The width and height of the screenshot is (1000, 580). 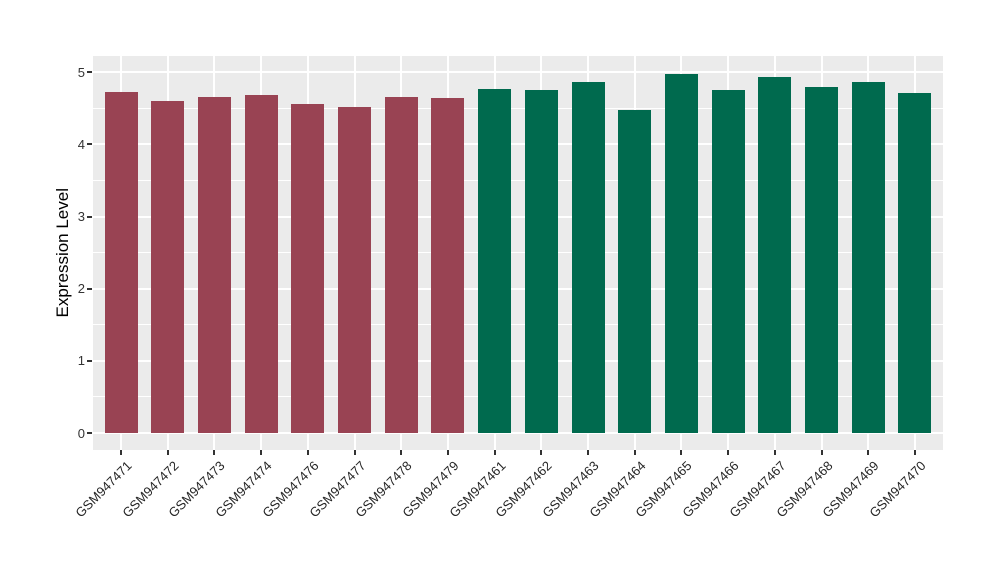 I want to click on bar-GSM947479, so click(x=448, y=265).